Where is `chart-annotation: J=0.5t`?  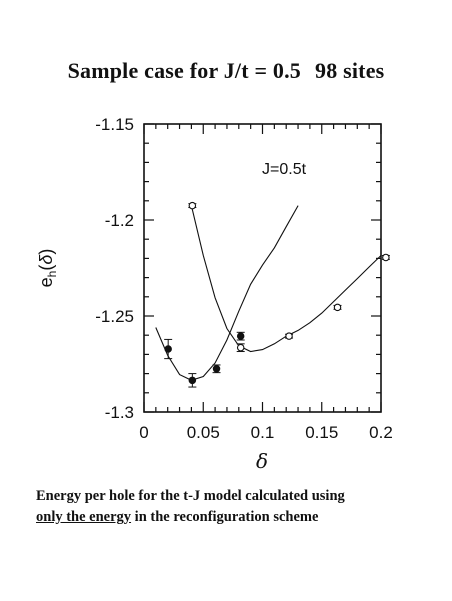 chart-annotation: J=0.5t is located at coordinates (284, 169).